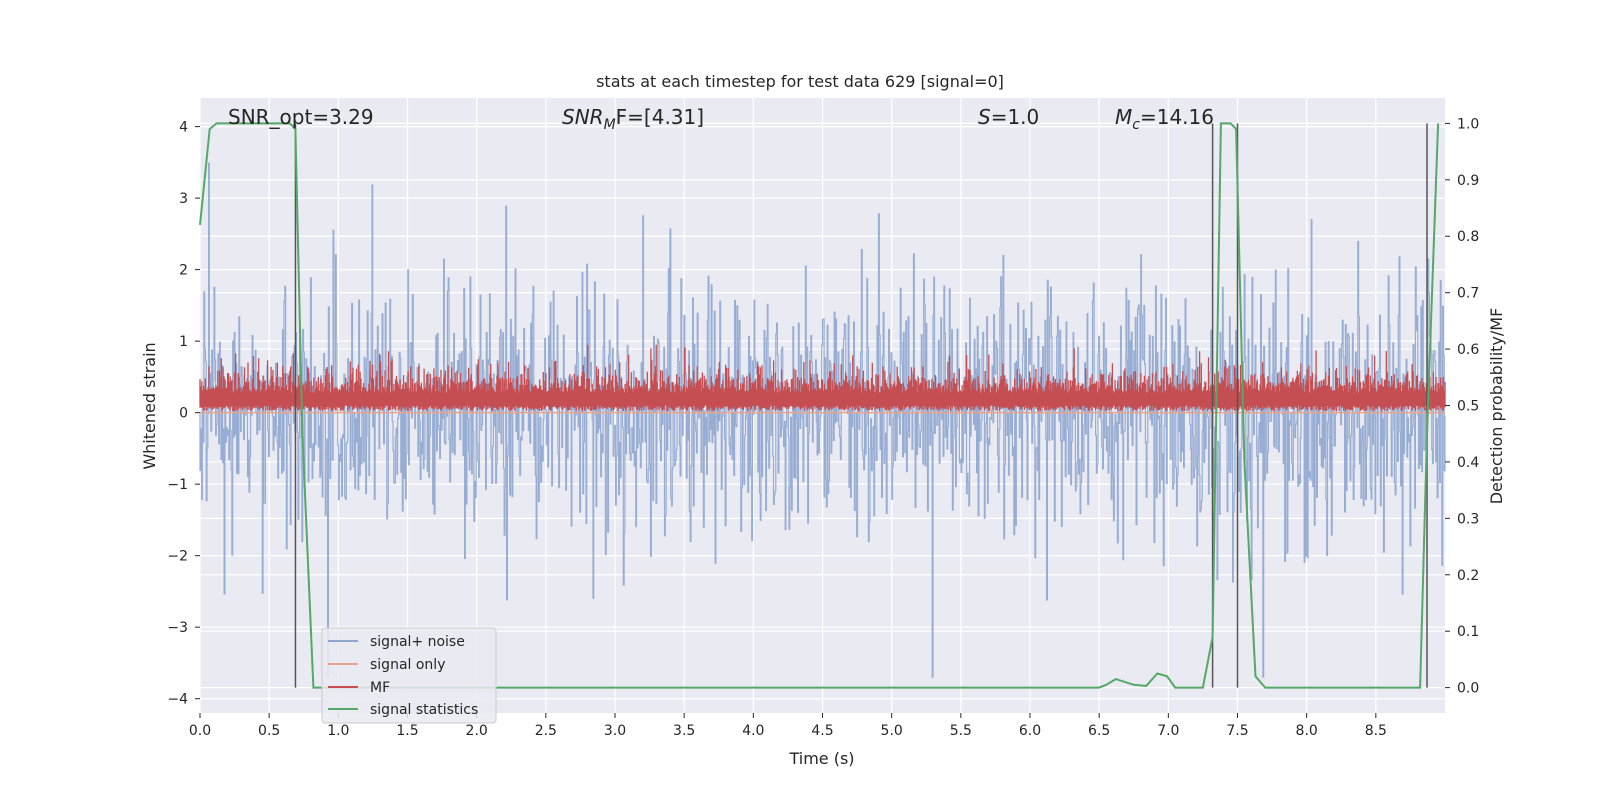 The height and width of the screenshot is (800, 1600). I want to click on x-tick-label: 8.0, so click(1307, 731).